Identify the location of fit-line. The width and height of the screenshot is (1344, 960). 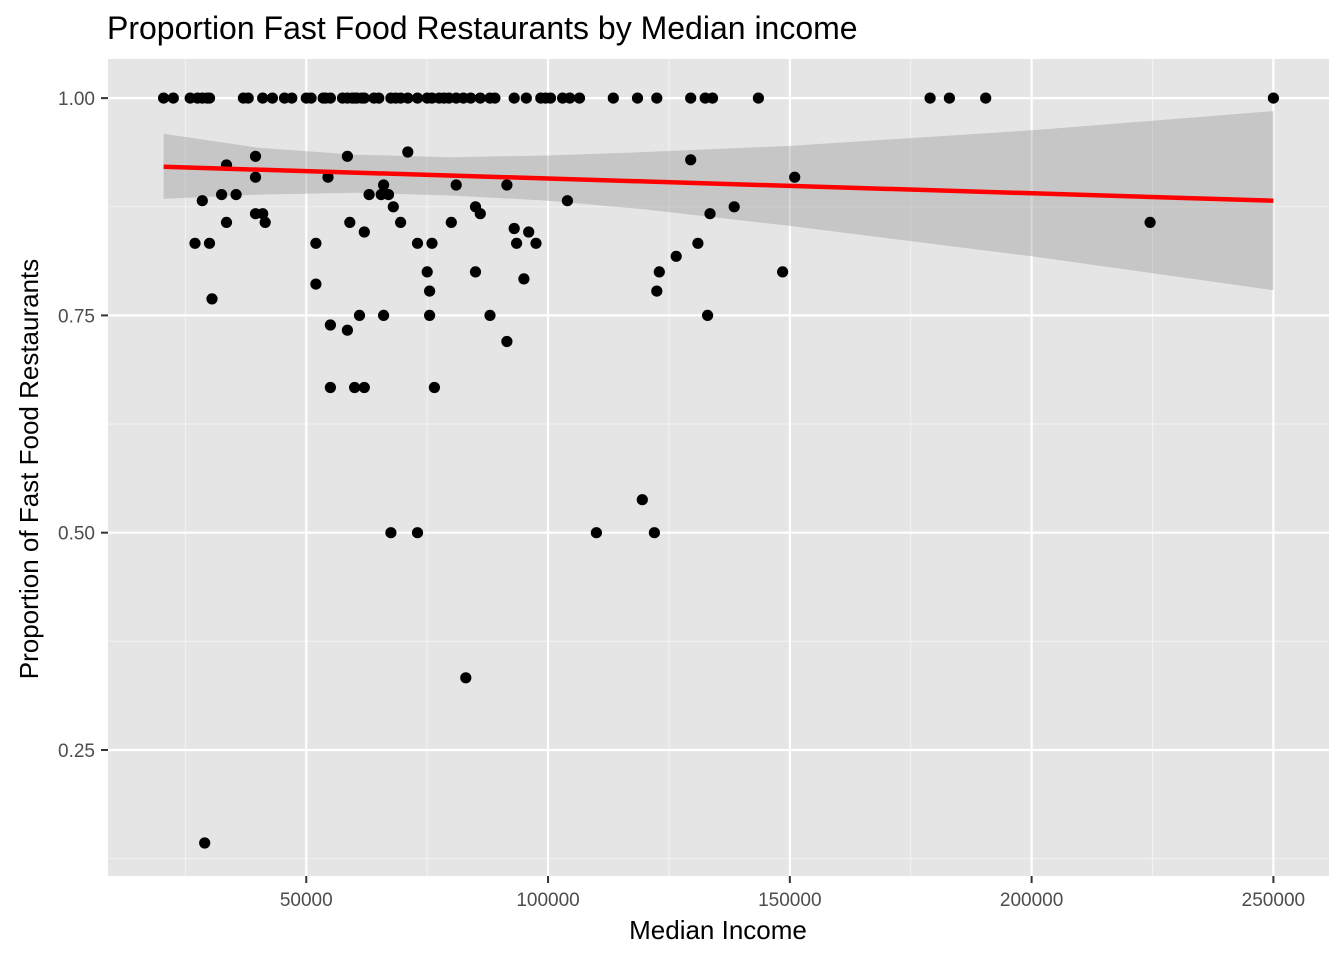
(718, 183).